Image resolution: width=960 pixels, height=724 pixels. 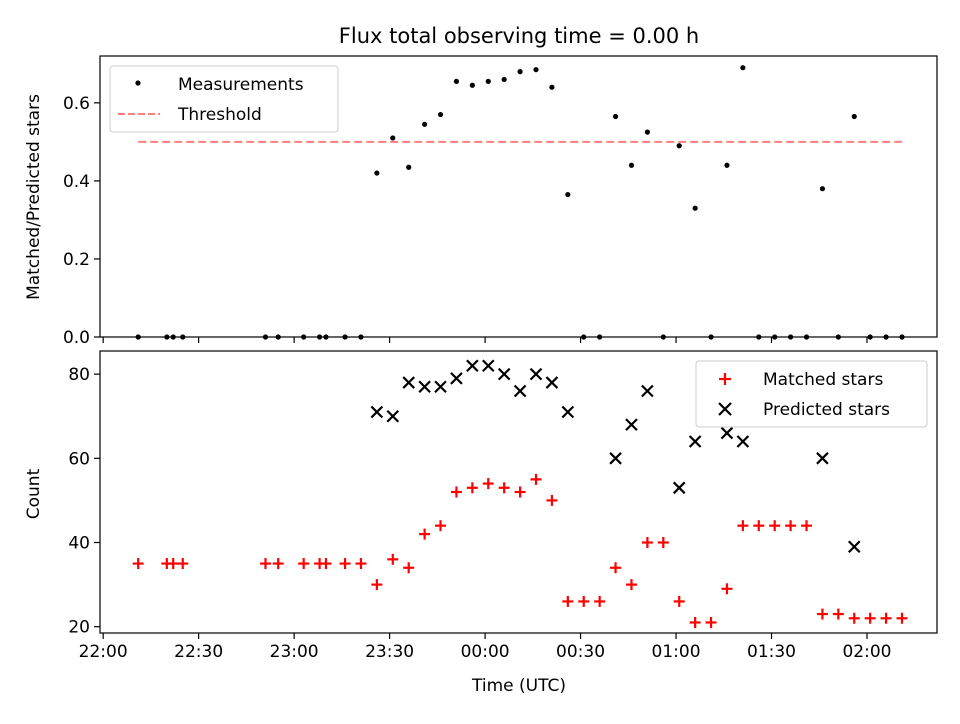 I want to click on bottom-y-axis-label: Count, so click(x=34, y=493).